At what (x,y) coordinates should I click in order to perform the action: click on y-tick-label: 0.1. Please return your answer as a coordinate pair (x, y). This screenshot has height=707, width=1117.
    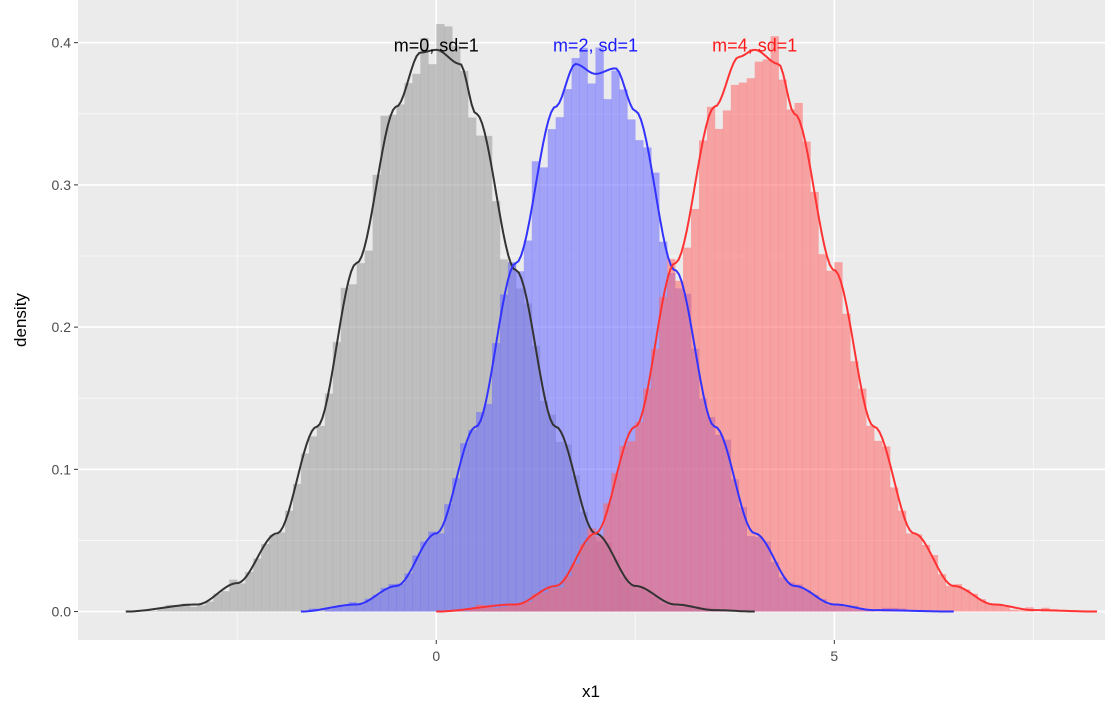
    Looking at the image, I should click on (62, 469).